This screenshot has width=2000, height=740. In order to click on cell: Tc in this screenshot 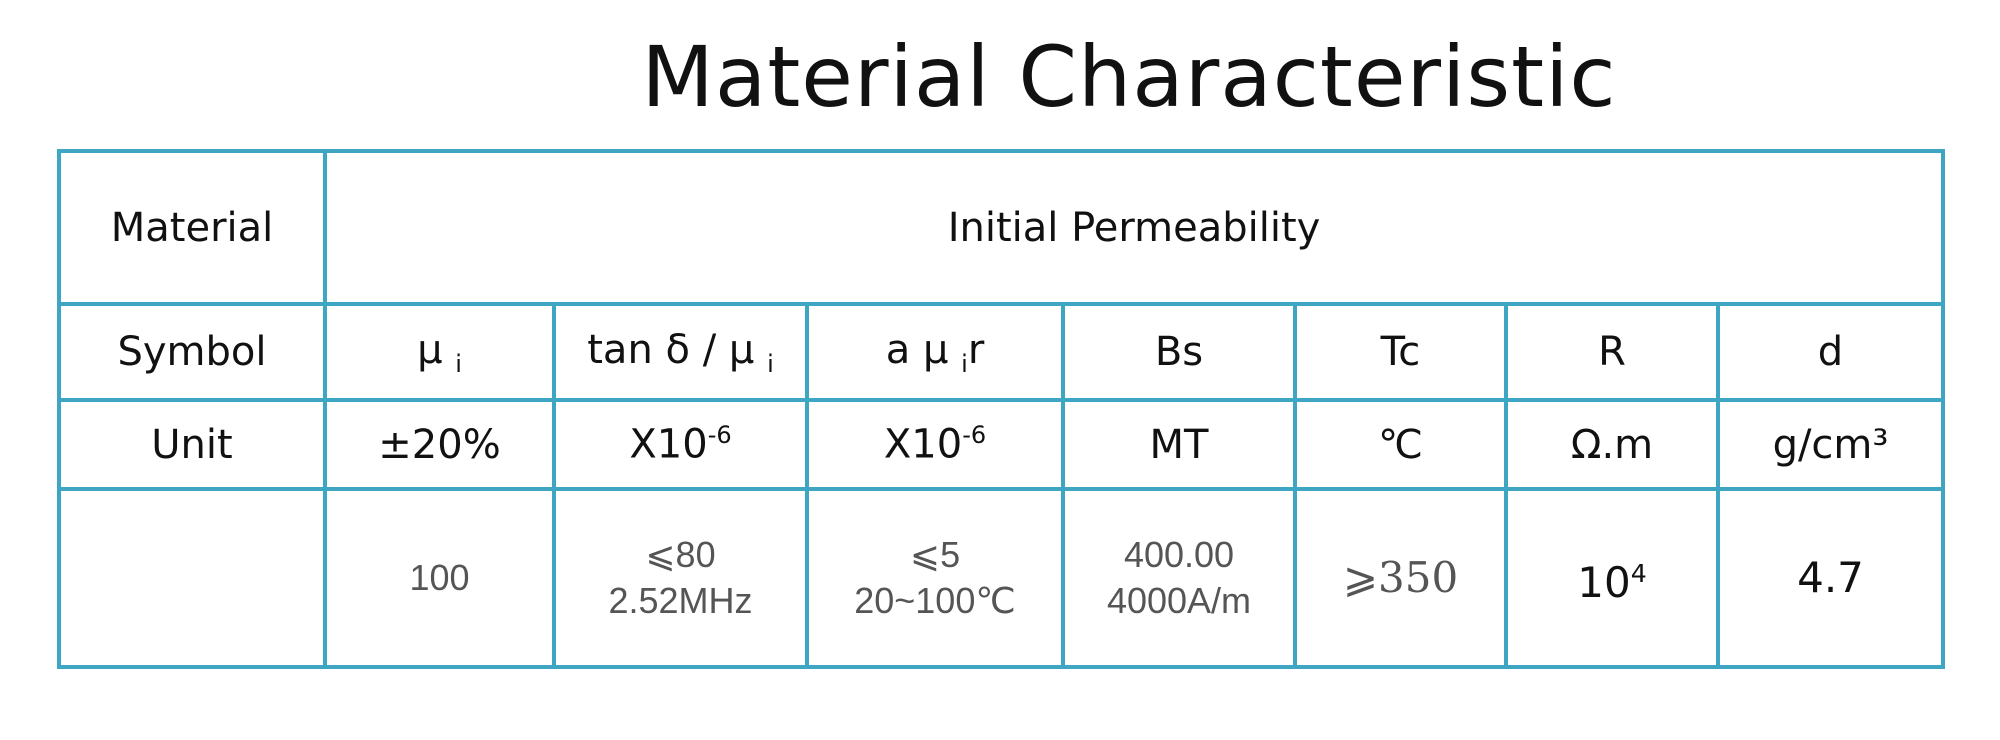, I will do `click(1400, 352)`.